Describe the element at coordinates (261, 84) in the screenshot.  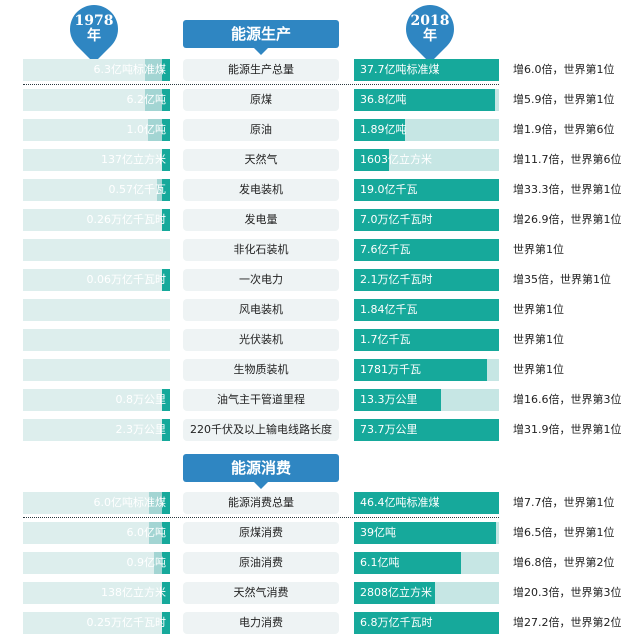
I see `divider-production` at that location.